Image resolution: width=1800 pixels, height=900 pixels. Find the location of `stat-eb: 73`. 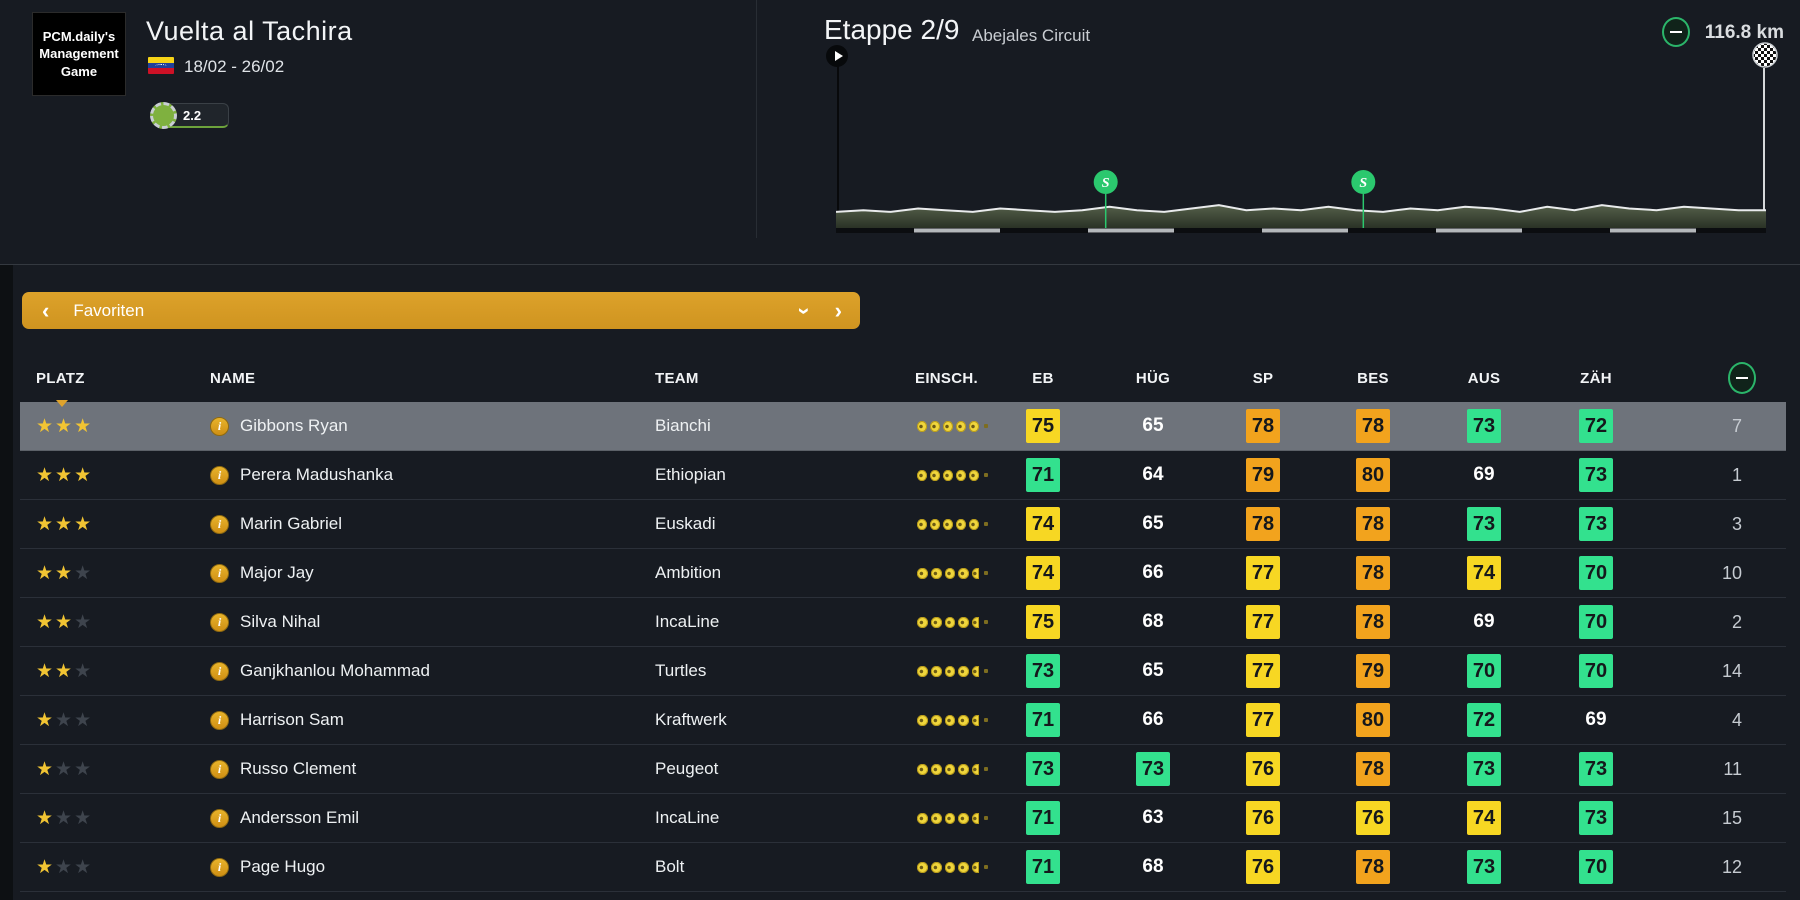

stat-eb: 73 is located at coordinates (1043, 769).